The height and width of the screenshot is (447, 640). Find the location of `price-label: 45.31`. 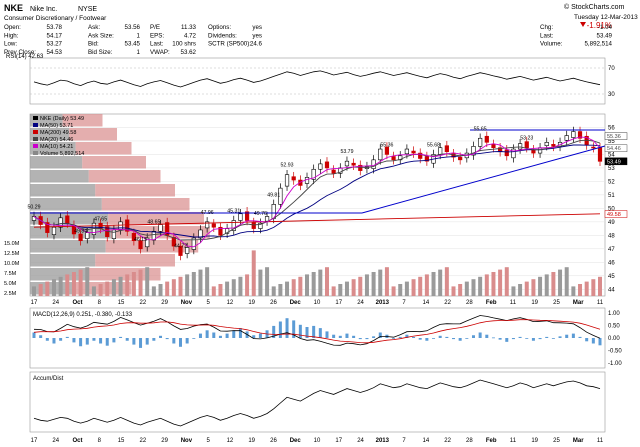

price-label: 45.31 is located at coordinates (233, 212).